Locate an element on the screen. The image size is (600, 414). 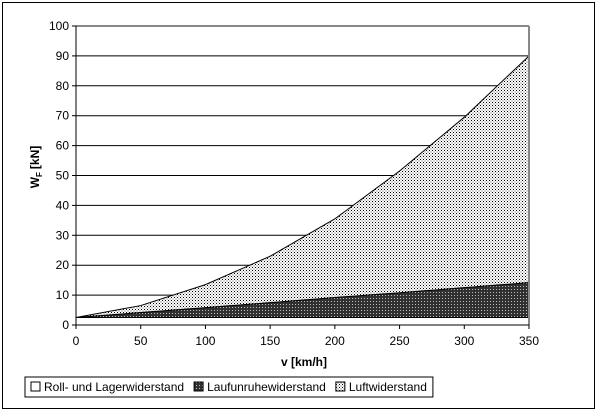
x-tick-label-50: 50 is located at coordinates (141, 341).